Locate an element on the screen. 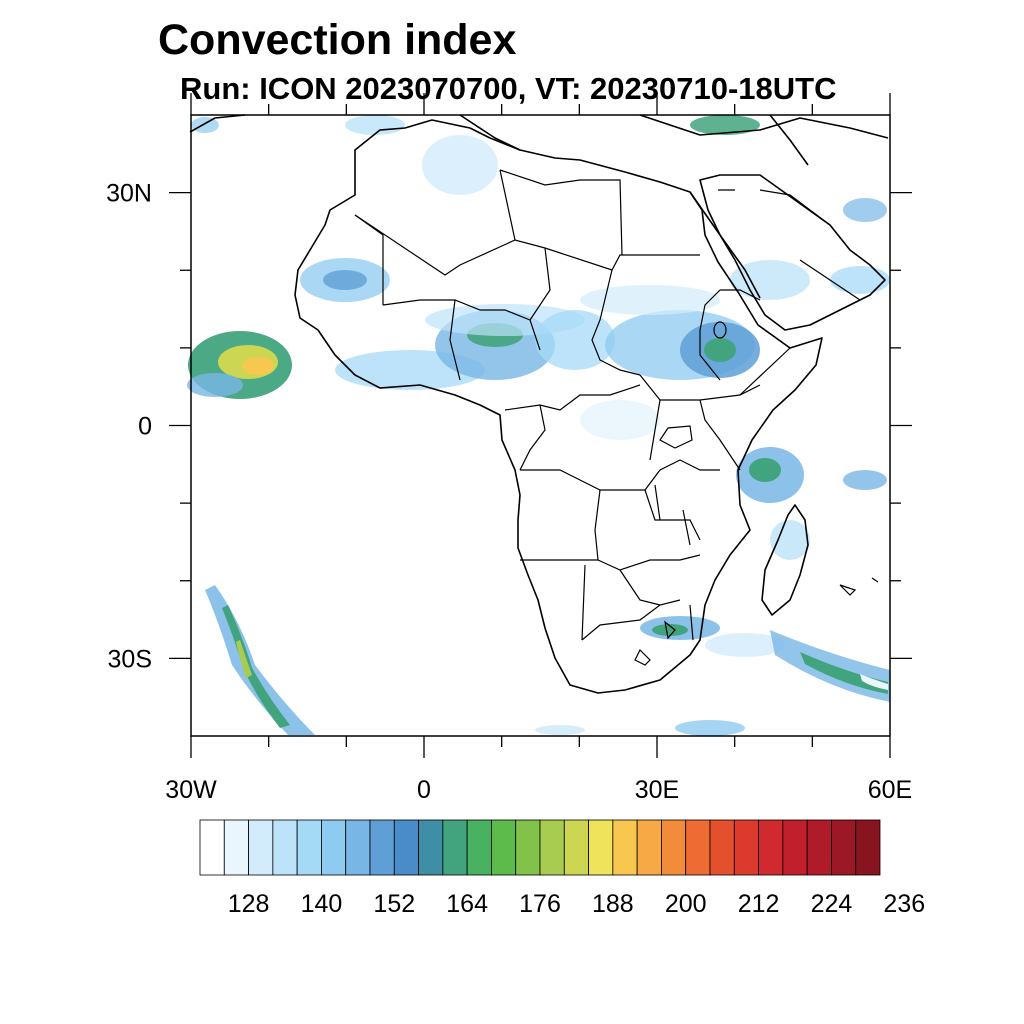 This screenshot has width=1024, height=1024. longitude-labels: 30W 0 30E 60E is located at coordinates (538, 790).